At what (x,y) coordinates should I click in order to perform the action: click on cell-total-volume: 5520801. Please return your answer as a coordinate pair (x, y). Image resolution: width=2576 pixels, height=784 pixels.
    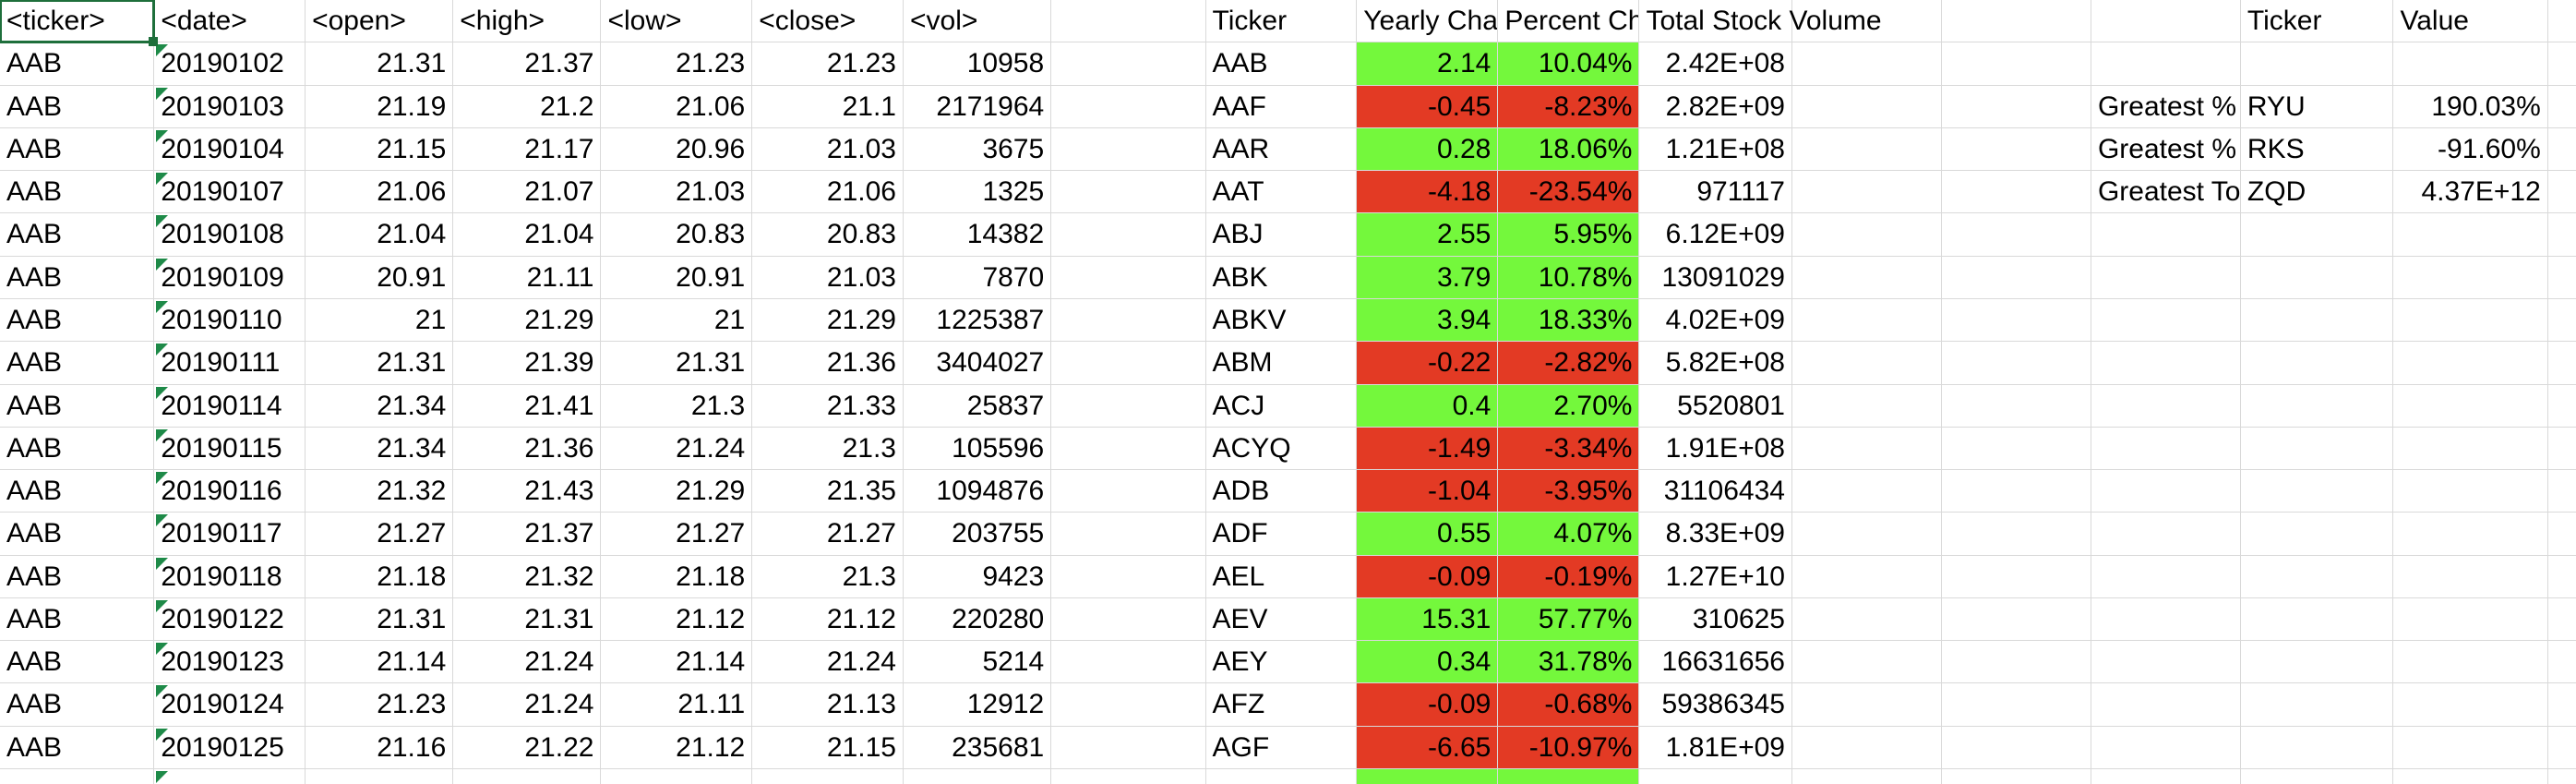
    Looking at the image, I should click on (1716, 406).